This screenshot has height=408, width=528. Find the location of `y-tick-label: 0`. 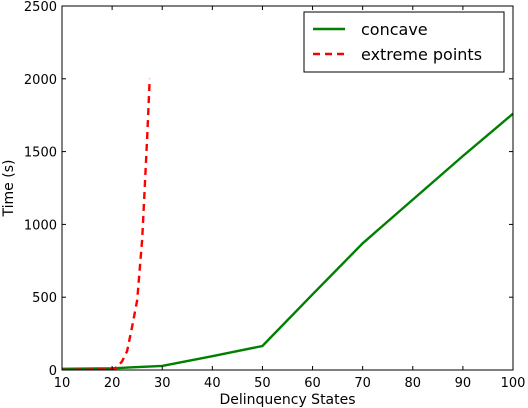

y-tick-label: 0 is located at coordinates (53, 371).